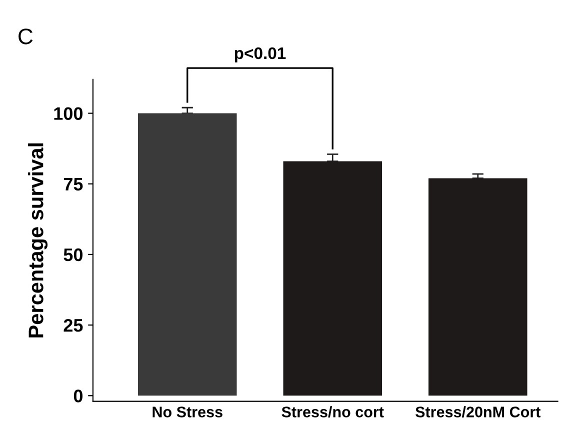  What do you see at coordinates (25, 36) in the screenshot?
I see `text: C` at bounding box center [25, 36].